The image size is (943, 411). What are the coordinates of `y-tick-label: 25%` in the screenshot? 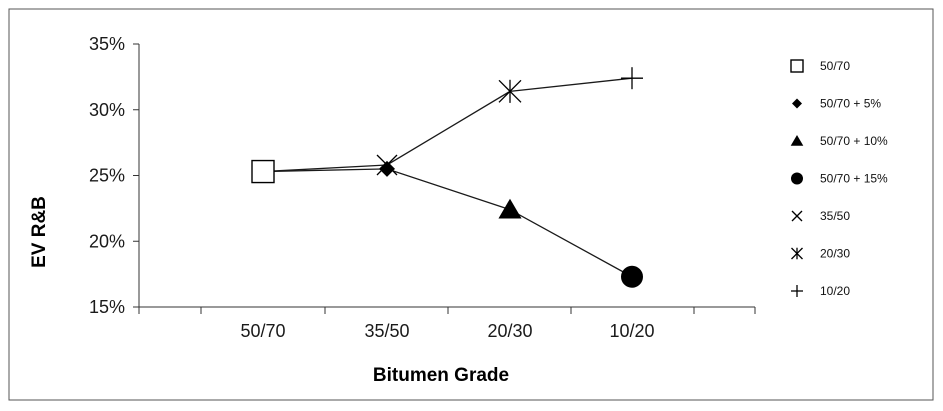 It's located at (107, 176).